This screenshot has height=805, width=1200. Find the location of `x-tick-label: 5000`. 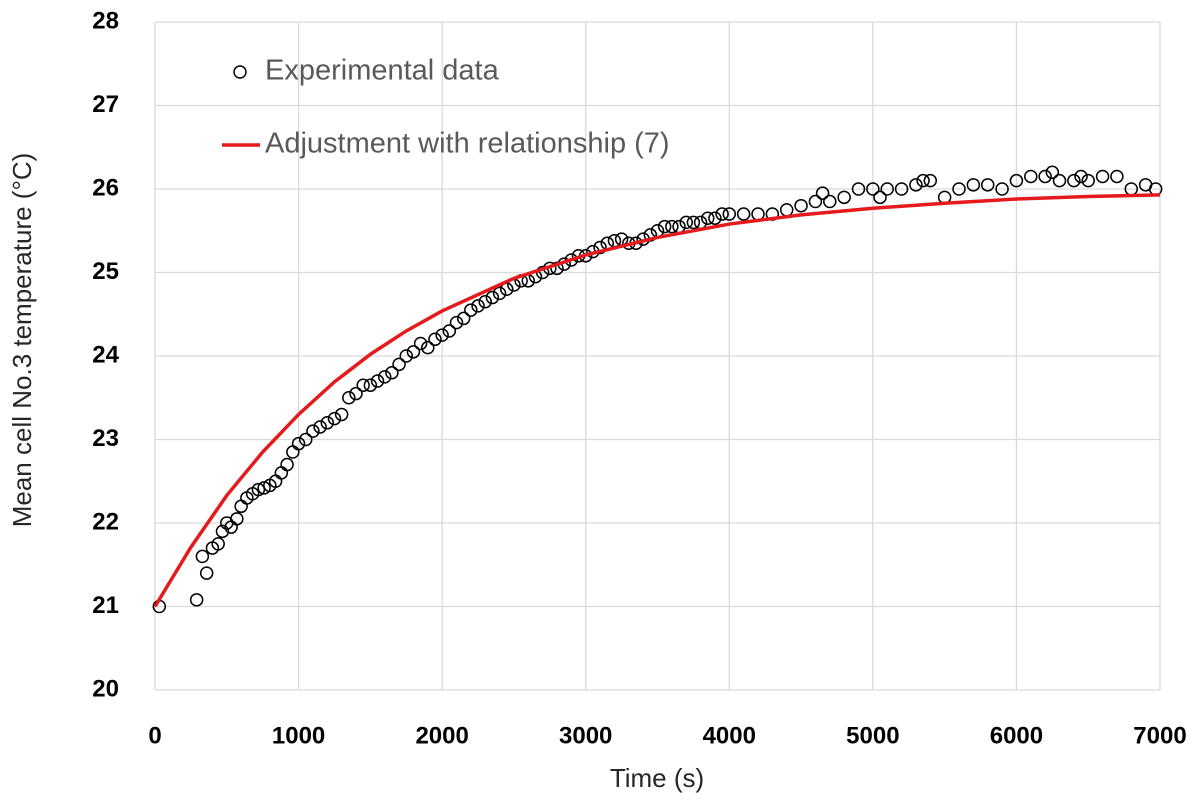

x-tick-label: 5000 is located at coordinates (872, 735).